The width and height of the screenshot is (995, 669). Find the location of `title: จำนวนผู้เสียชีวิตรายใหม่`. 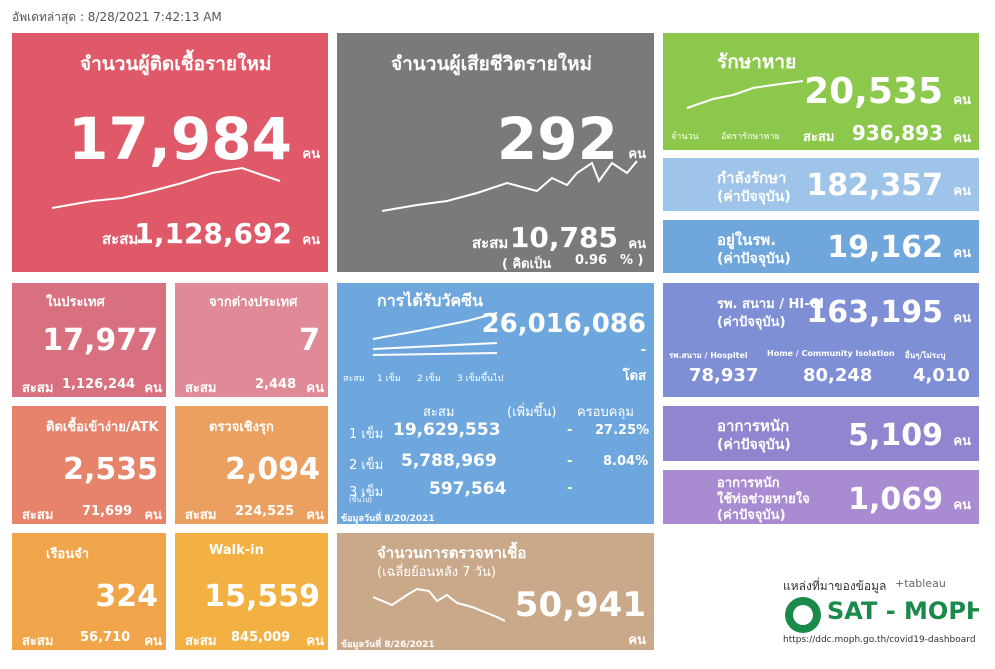

title: จำนวนผู้เสียชีวิตรายใหม่ is located at coordinates (492, 64).